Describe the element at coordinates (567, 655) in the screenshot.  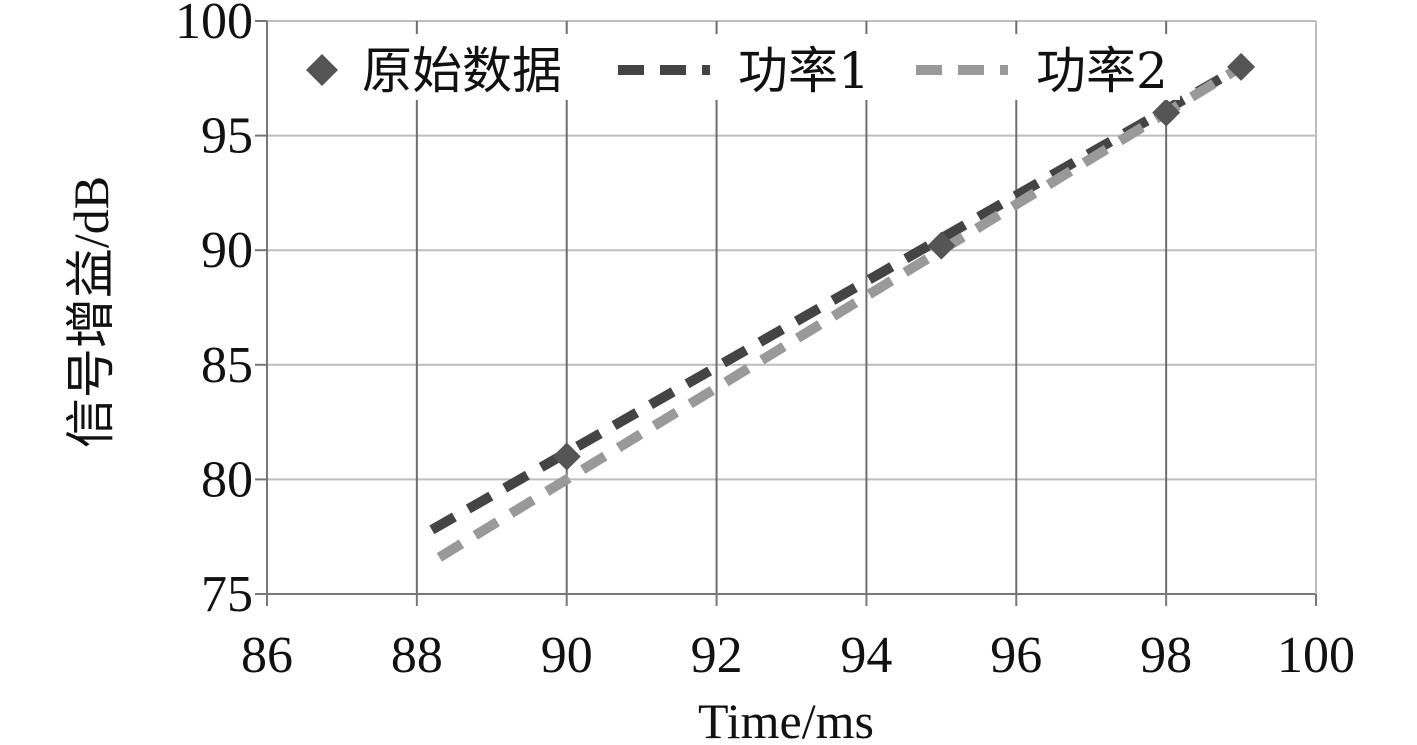
I see `x-tick-label: 90` at that location.